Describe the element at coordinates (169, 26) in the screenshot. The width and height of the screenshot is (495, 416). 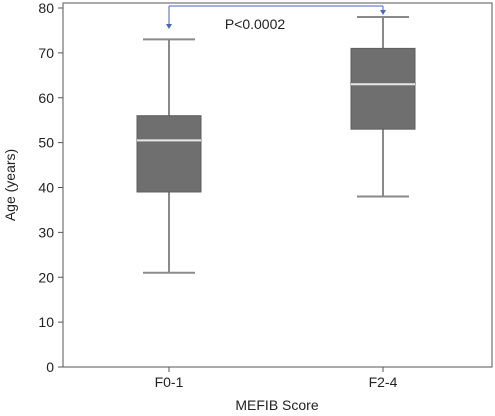
I see `bracket-left-arrowhead` at that location.